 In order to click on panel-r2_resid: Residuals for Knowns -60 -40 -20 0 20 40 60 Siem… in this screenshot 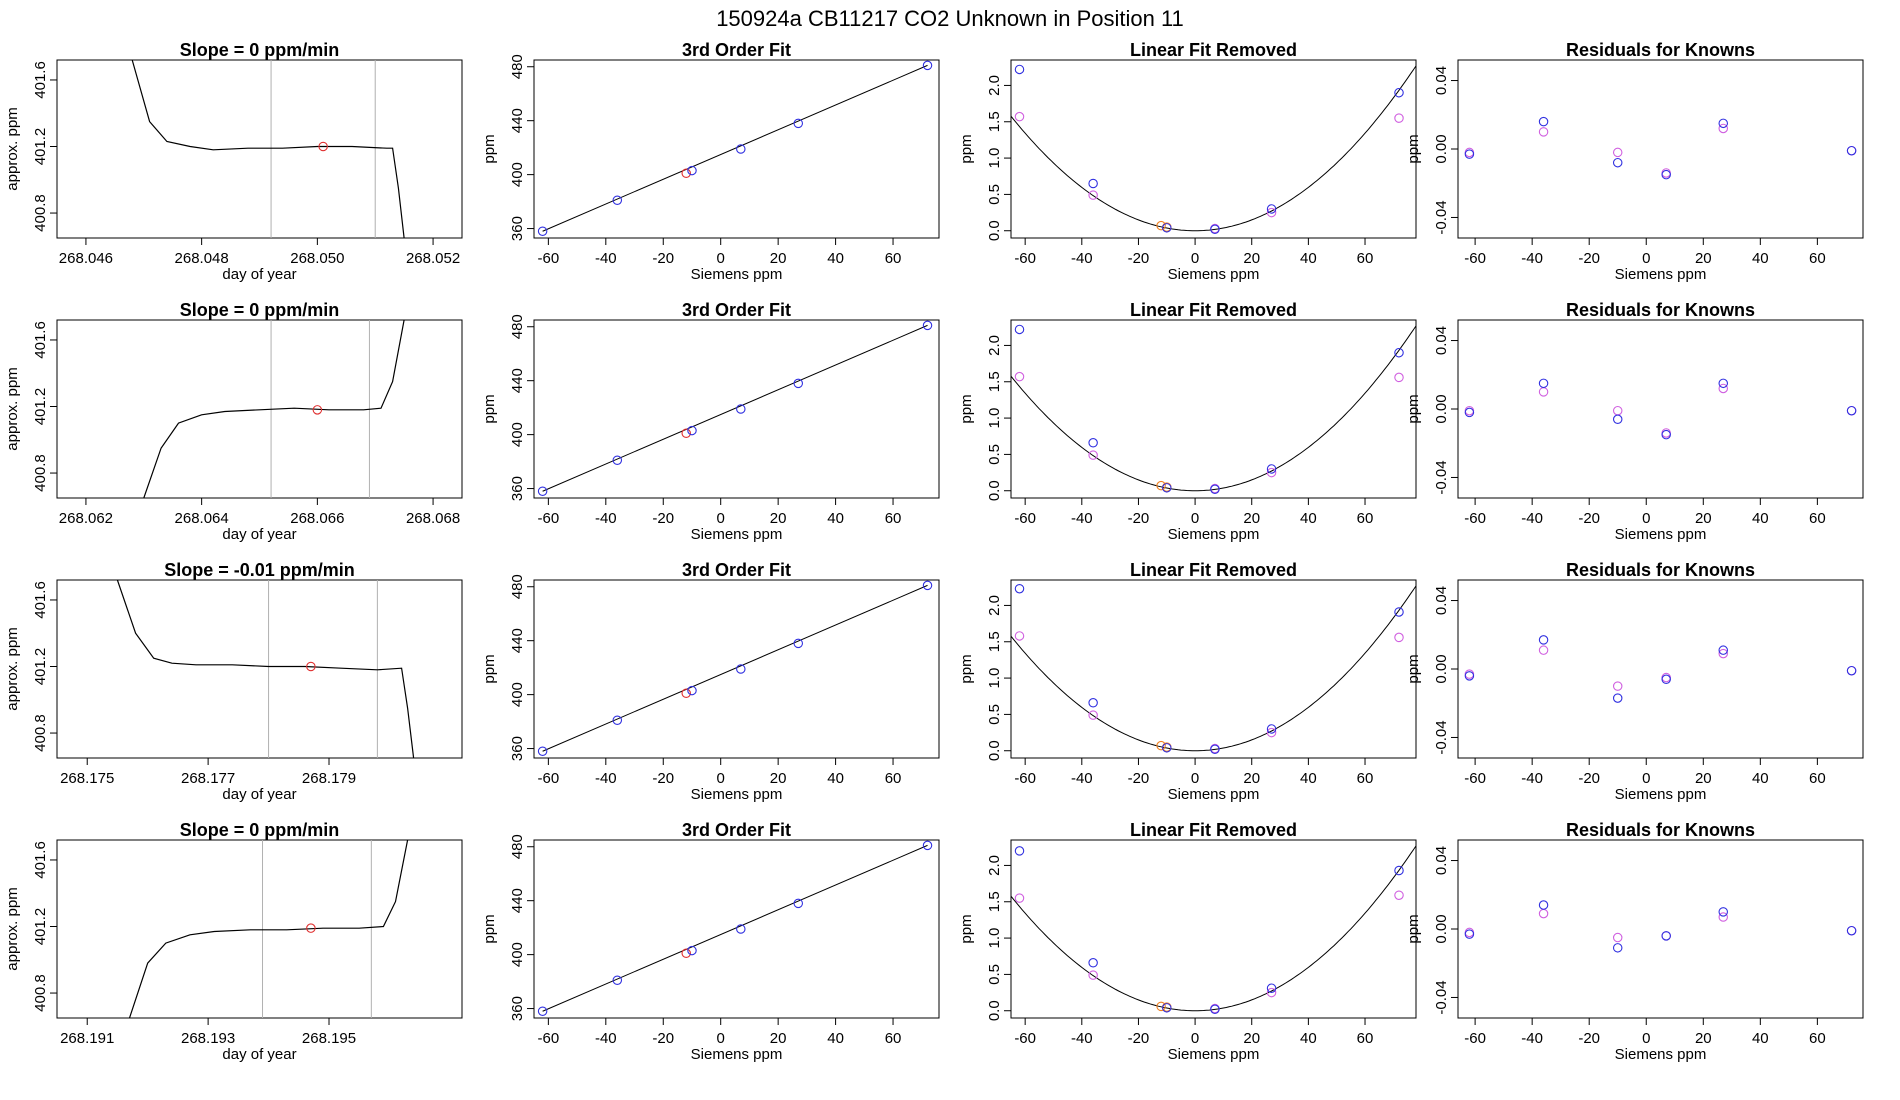, I will do `click(1634, 681)`.